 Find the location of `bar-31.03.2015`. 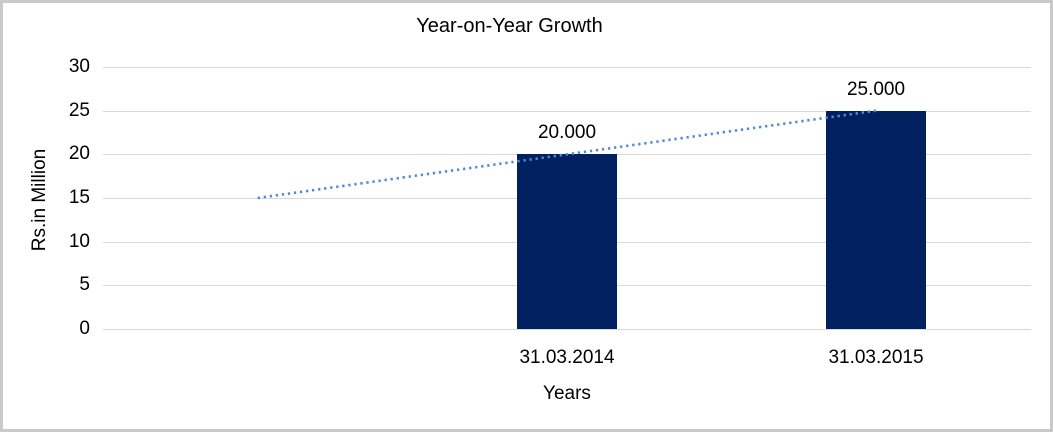

bar-31.03.2015 is located at coordinates (876, 220).